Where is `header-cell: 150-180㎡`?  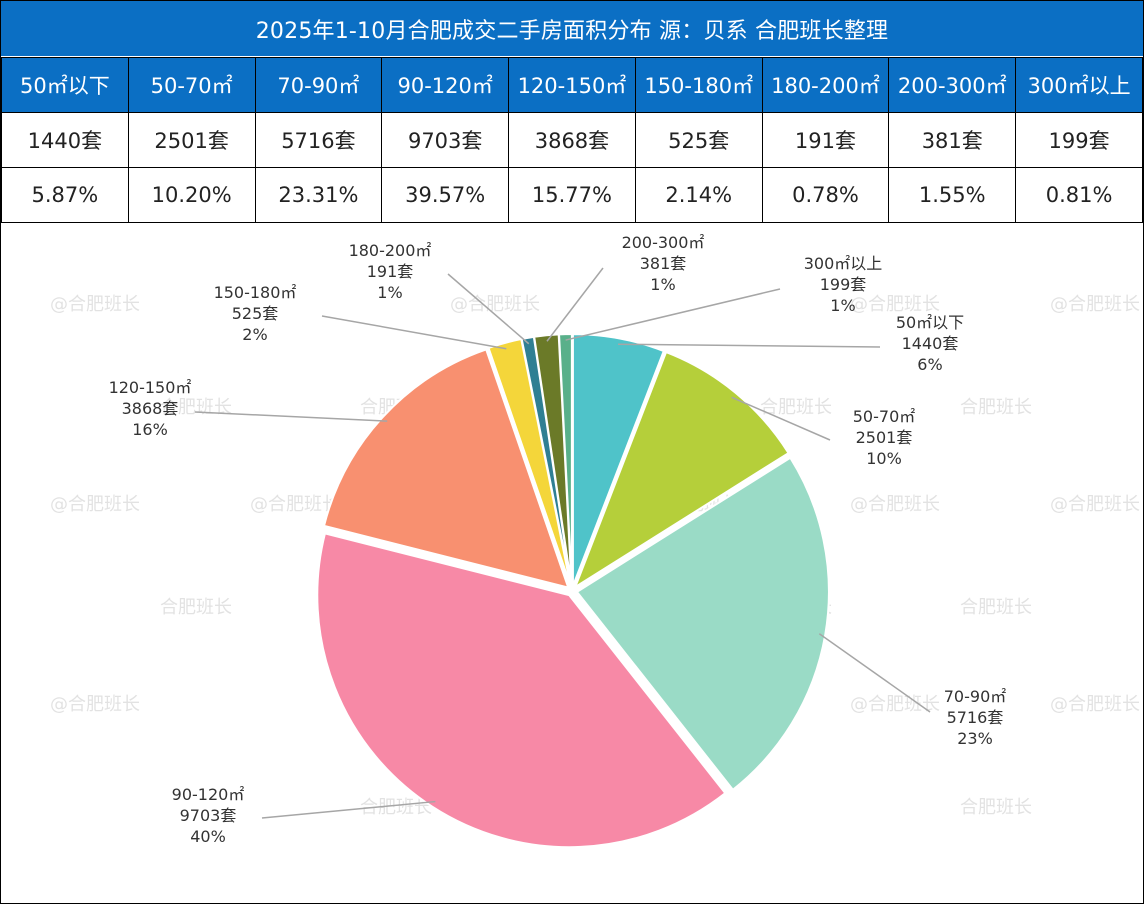 header-cell: 150-180㎡ is located at coordinates (698, 85).